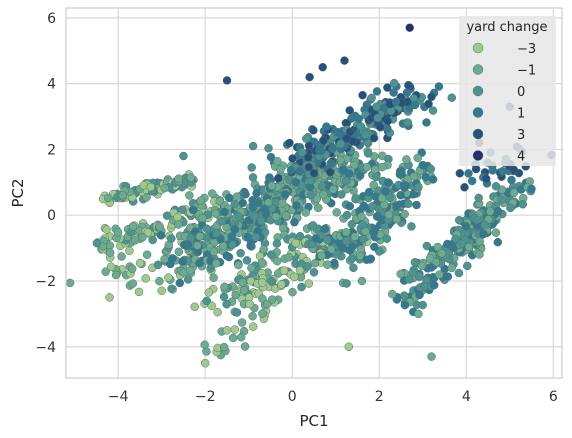  What do you see at coordinates (205, 397) in the screenshot?
I see `x-tick-label: −2` at bounding box center [205, 397].